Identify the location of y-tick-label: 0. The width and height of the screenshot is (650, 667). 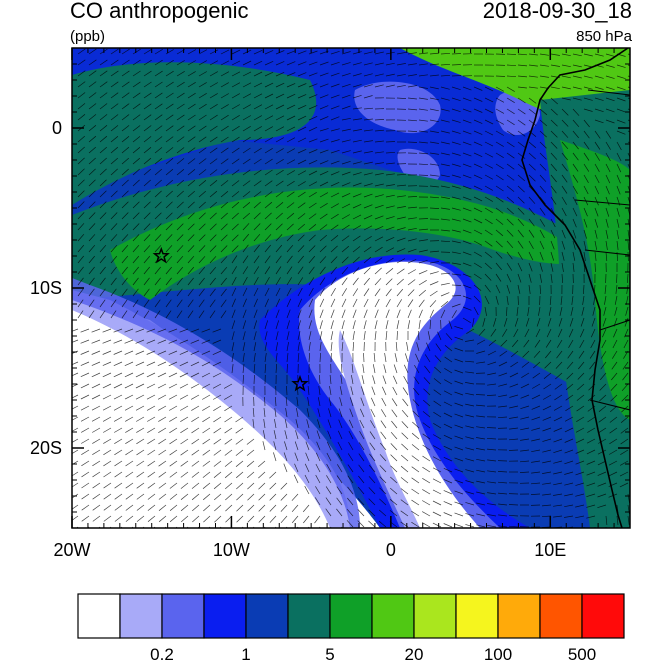
(57, 128).